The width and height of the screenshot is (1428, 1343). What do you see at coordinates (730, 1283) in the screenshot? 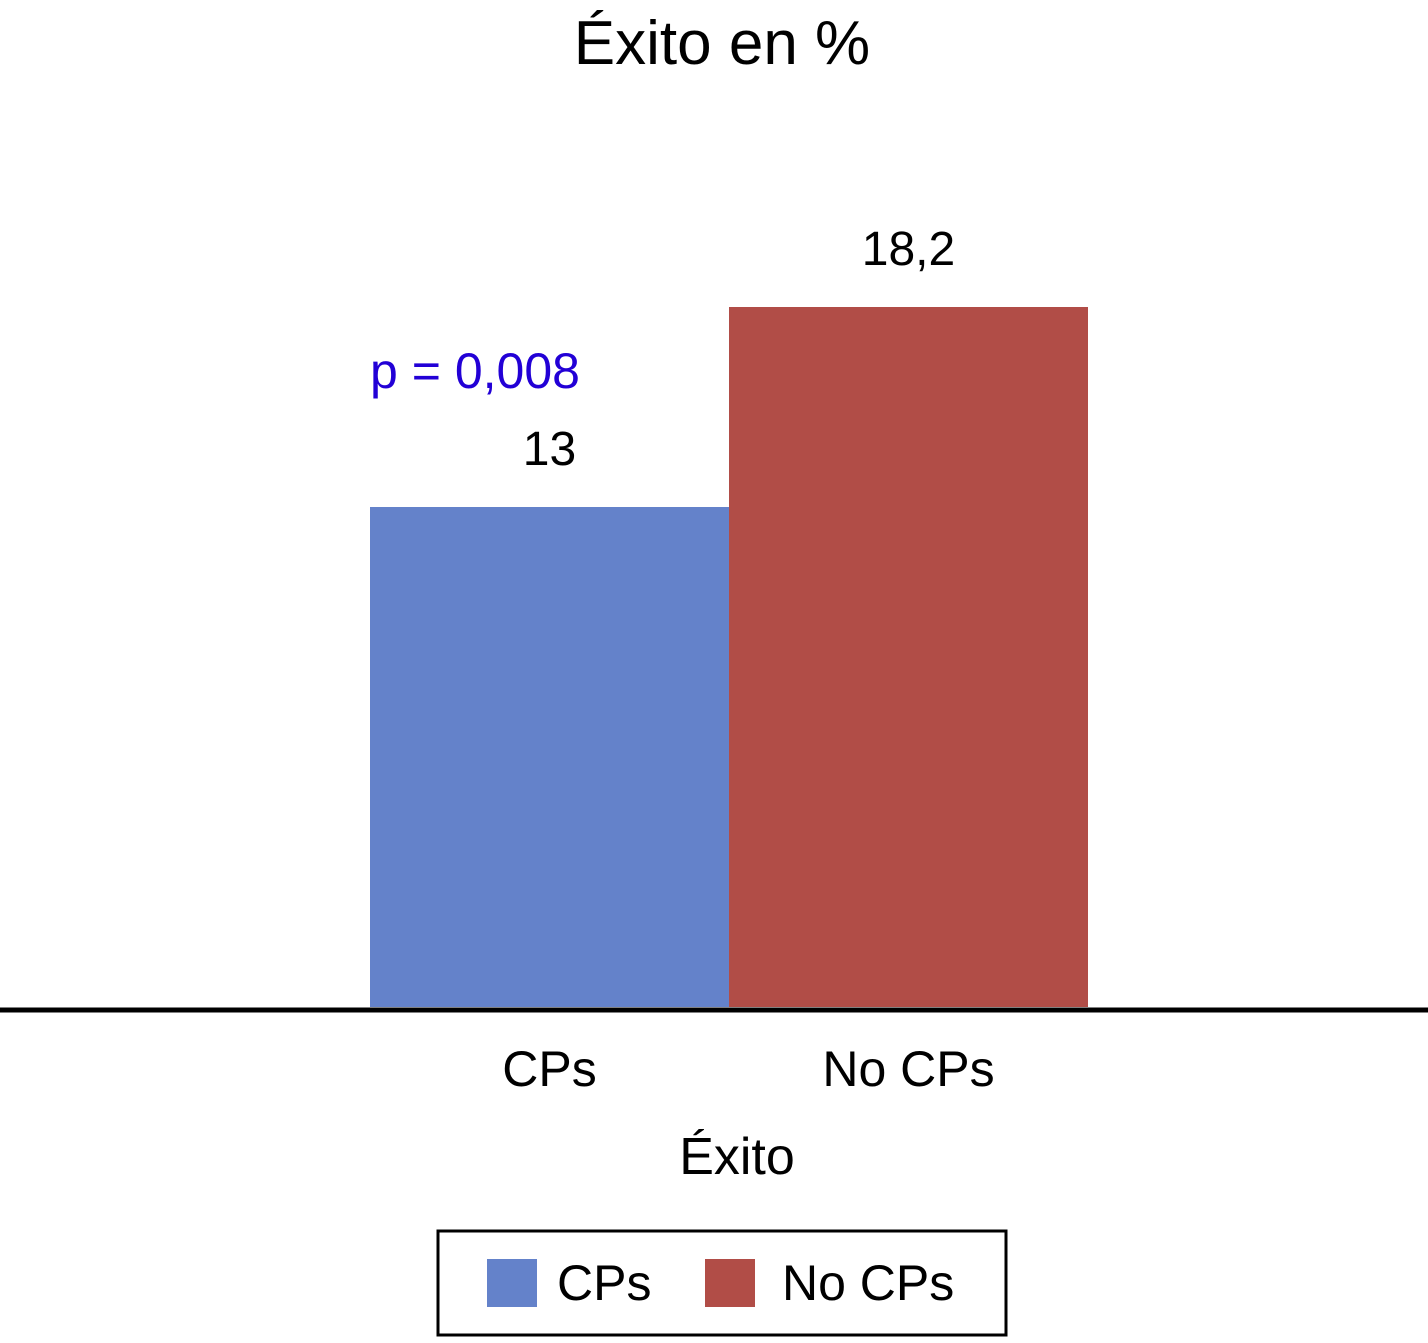
I see `legend-swatch-no-cps` at bounding box center [730, 1283].